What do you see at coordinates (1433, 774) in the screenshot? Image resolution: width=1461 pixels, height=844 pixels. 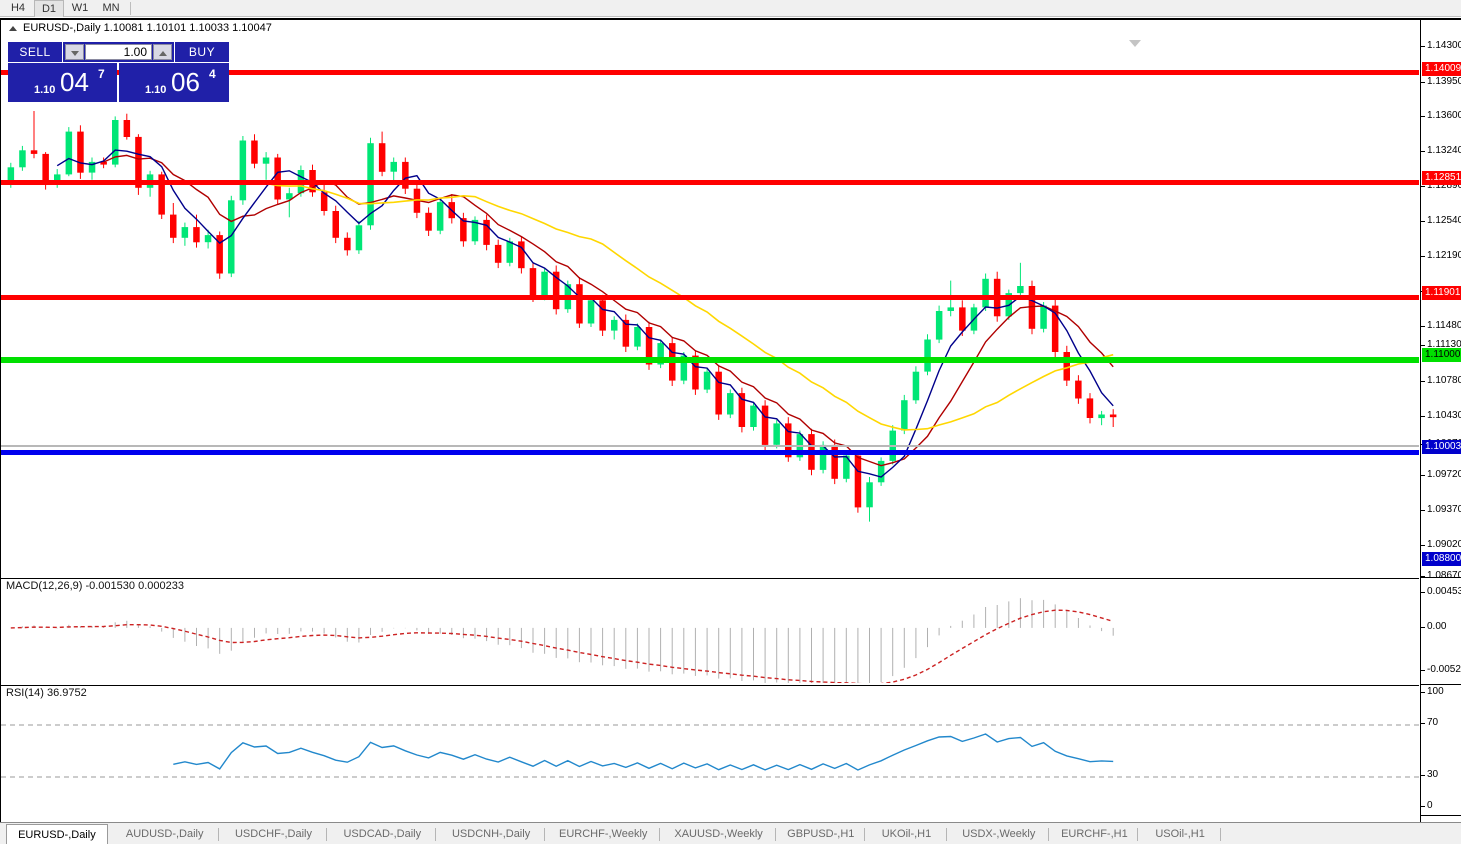 I see `rsi-scale-label: 30` at bounding box center [1433, 774].